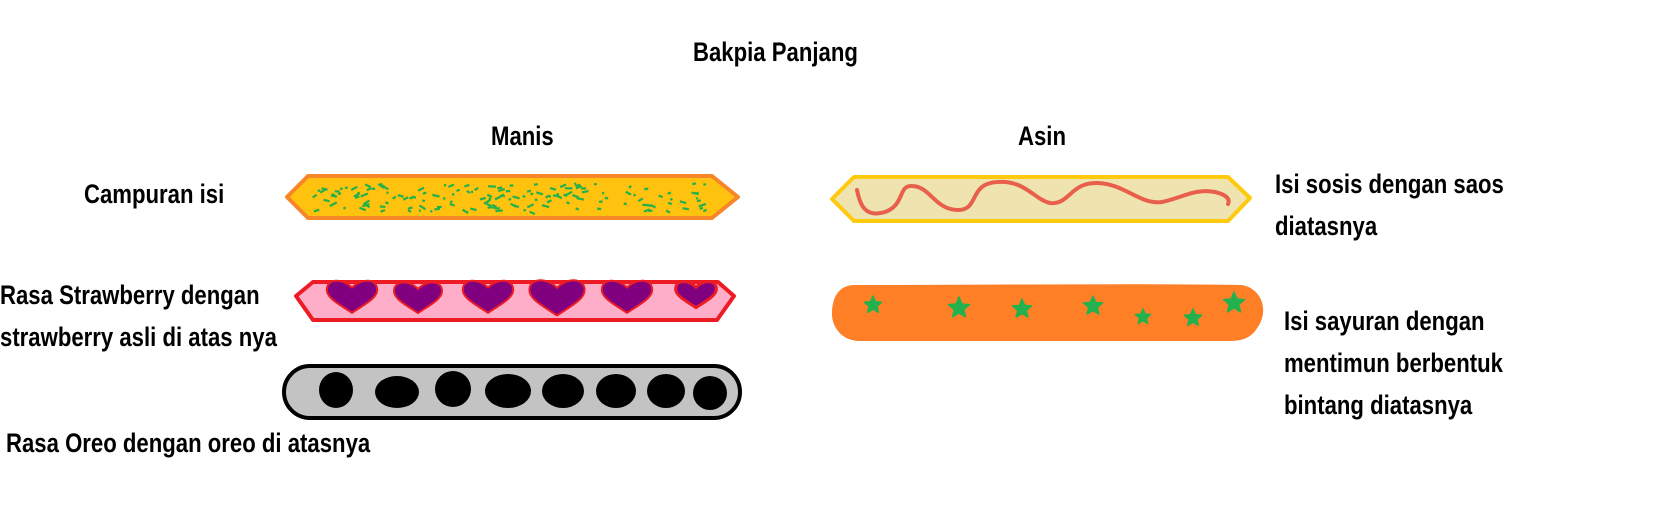 The width and height of the screenshot is (1654, 522). Describe the element at coordinates (1047, 312) in the screenshot. I see `bakpia-sayuran` at that location.